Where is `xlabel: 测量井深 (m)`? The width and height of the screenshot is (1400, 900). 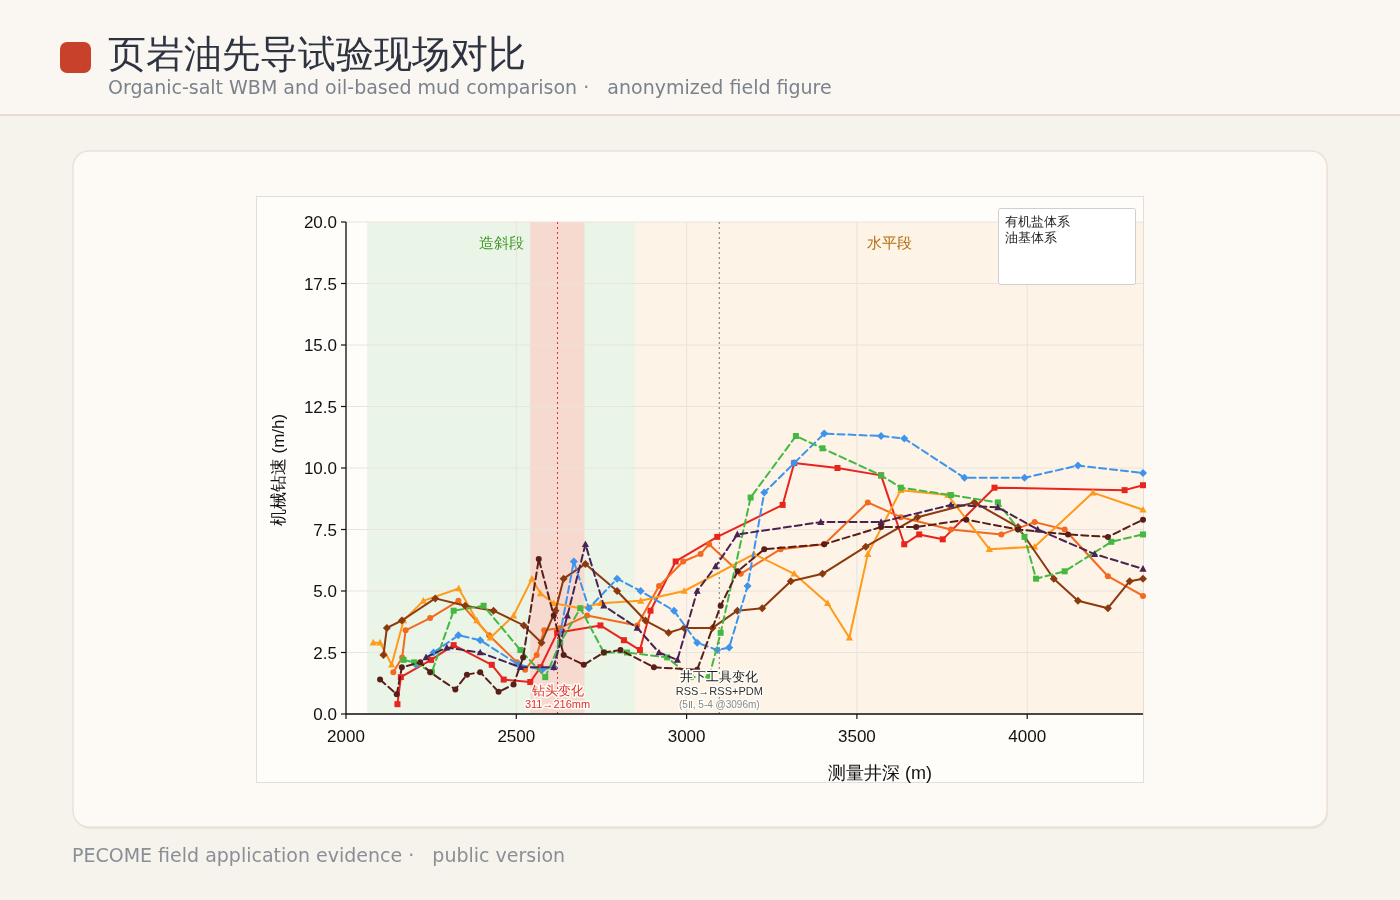 xlabel: 测量井深 (m) is located at coordinates (880, 773).